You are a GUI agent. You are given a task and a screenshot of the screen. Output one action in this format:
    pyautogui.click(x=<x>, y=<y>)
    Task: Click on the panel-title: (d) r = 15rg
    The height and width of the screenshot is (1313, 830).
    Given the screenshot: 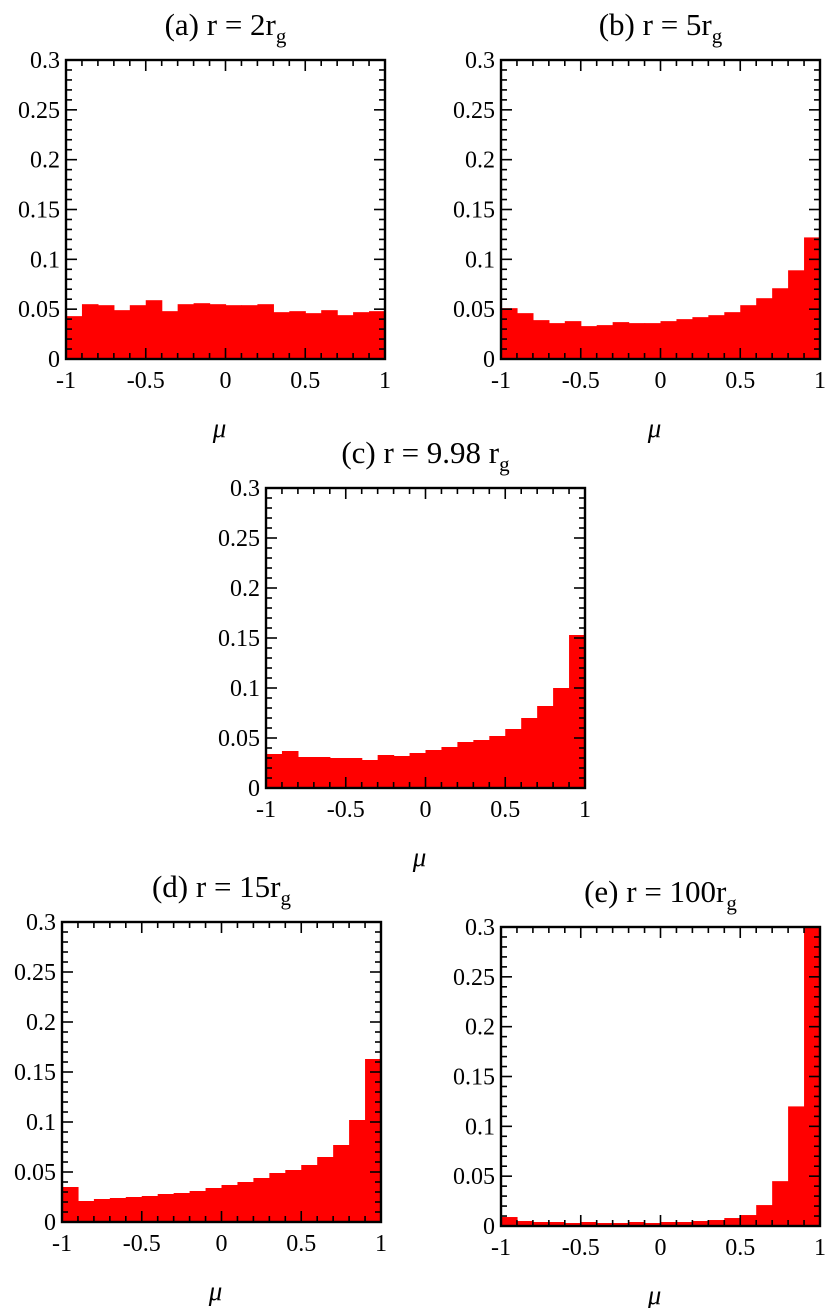 What is the action you would take?
    pyautogui.click(x=222, y=889)
    